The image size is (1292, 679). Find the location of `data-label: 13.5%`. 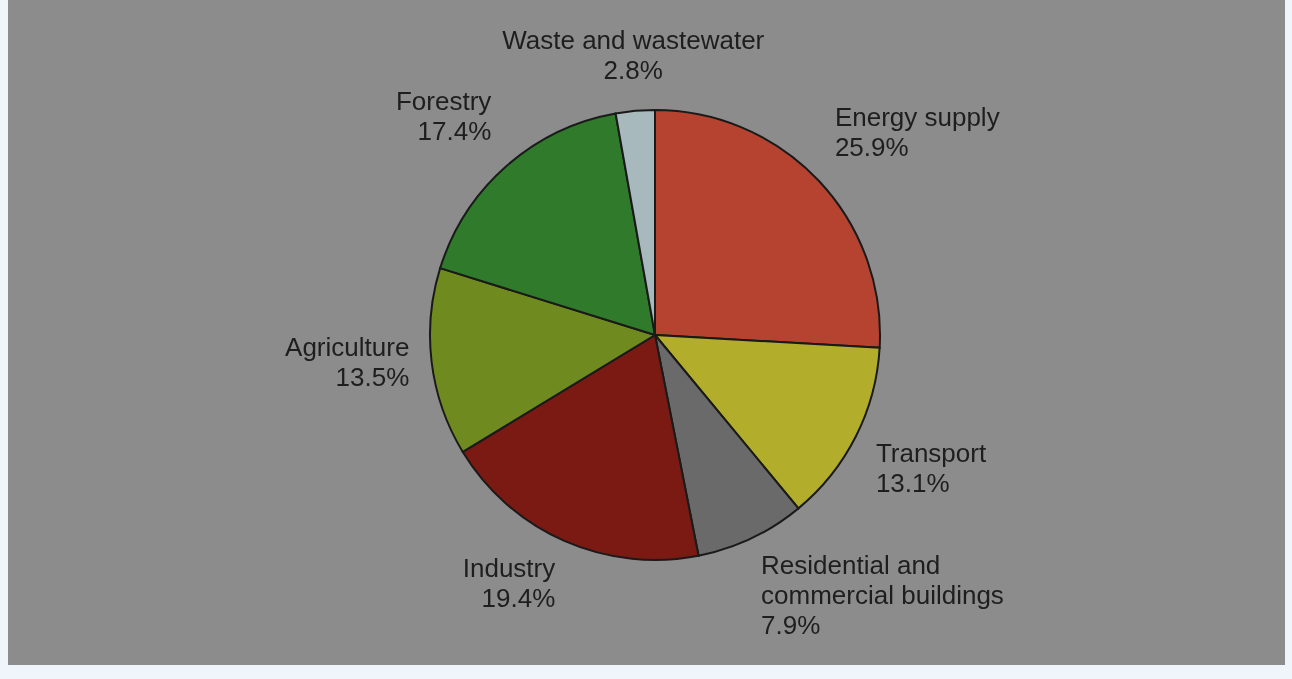

data-label: 13.5% is located at coordinates (372, 377).